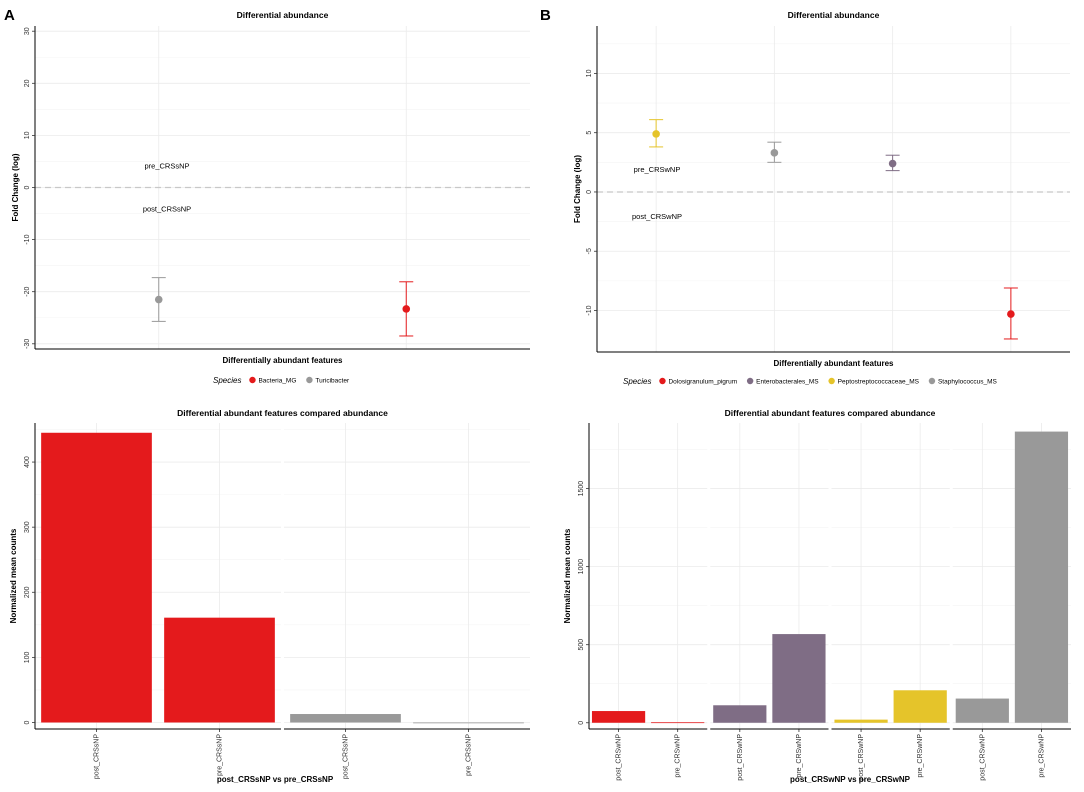  I want to click on panel-b-legend-label-Enterobacterales_MS: Enterobacterales_MS, so click(787, 382).